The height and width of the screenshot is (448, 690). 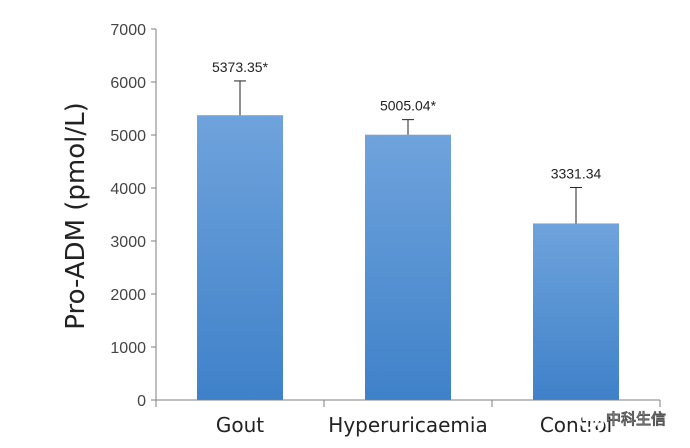 I want to click on y-axis-title: Pro-ADM (pmol/L), so click(x=76, y=216).